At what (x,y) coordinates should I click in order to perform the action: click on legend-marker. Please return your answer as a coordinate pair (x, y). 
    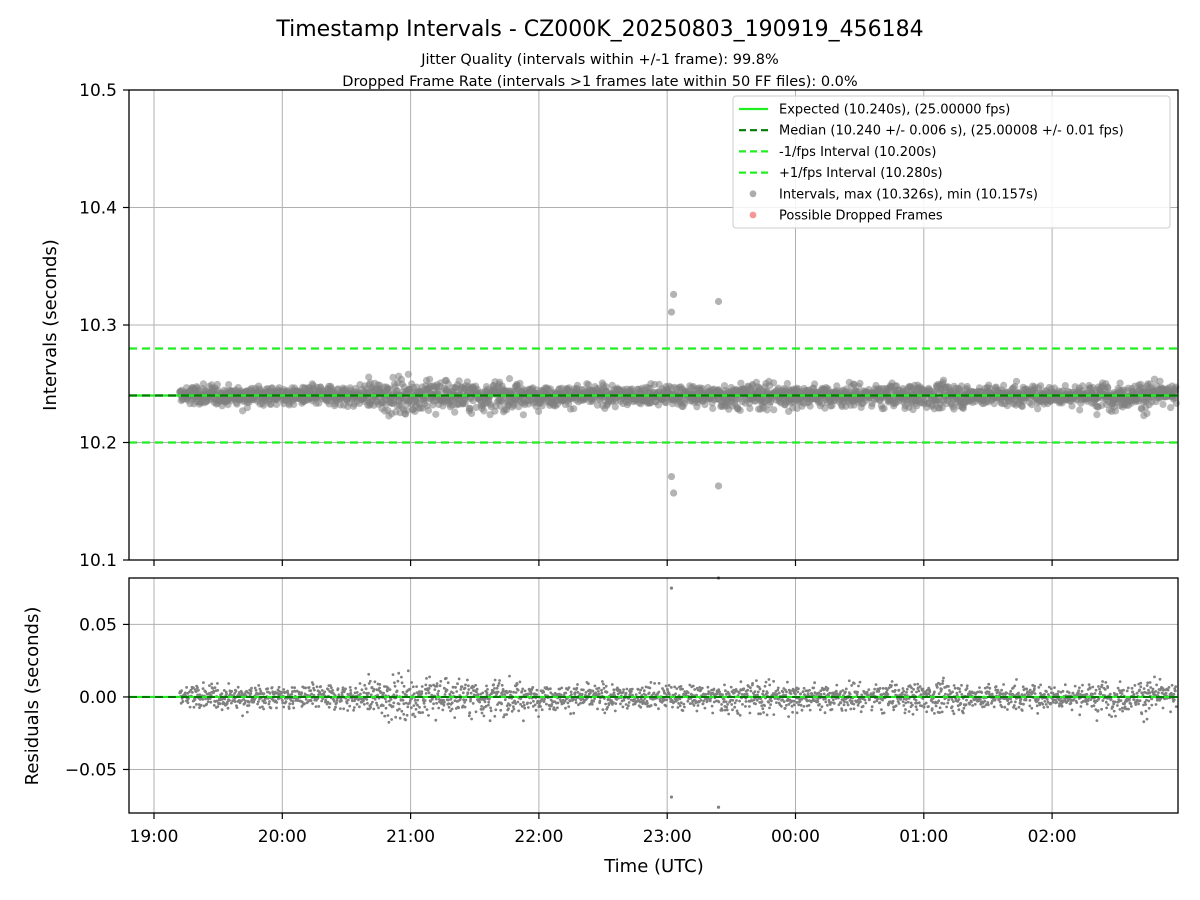
    Looking at the image, I should click on (753, 194).